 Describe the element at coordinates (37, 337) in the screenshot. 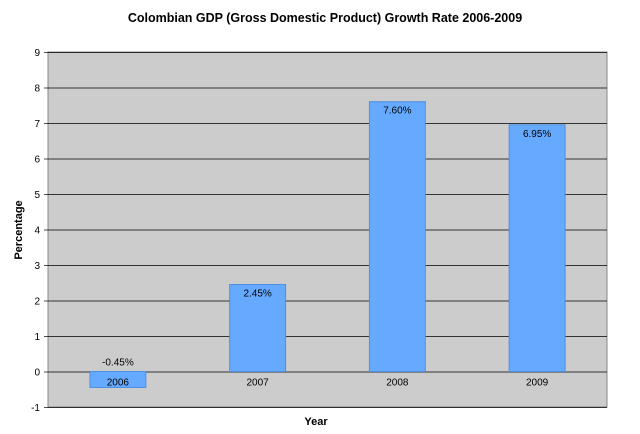

I see `y-tick-label: 1` at that location.